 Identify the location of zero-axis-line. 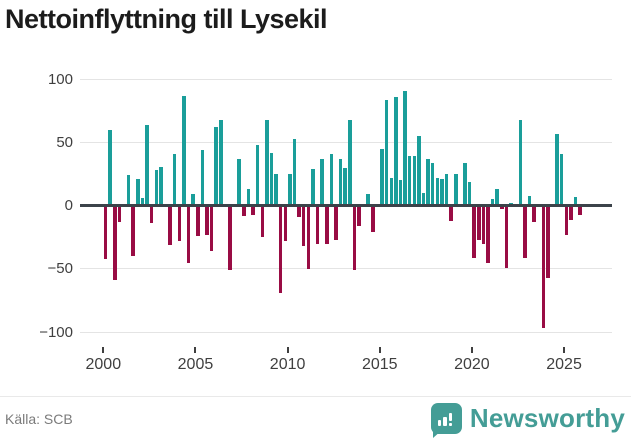
(346, 206).